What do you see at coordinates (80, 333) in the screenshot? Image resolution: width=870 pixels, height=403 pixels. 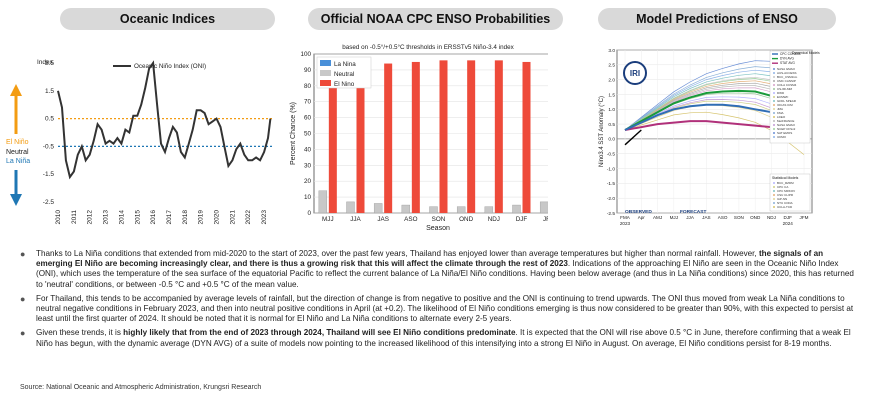 I see `paragraph-text: Given these trends, it is` at bounding box center [80, 333].